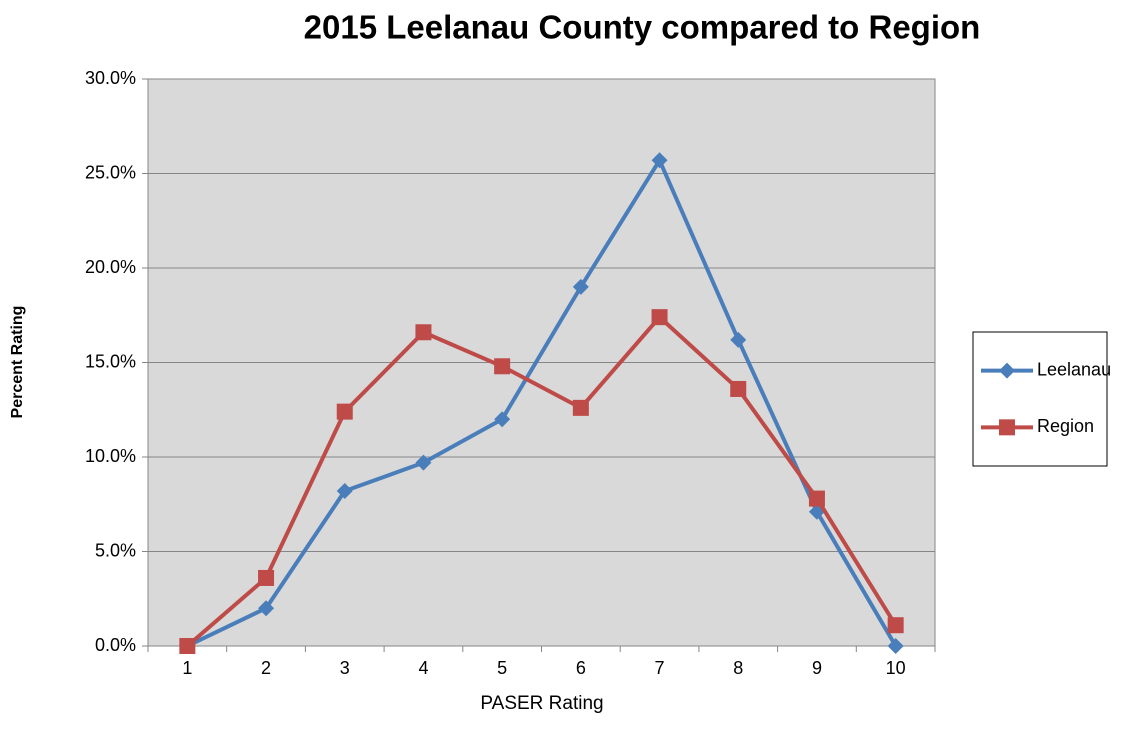 The height and width of the screenshot is (747, 1145). I want to click on y-tick-label: 5.0%, so click(115, 550).